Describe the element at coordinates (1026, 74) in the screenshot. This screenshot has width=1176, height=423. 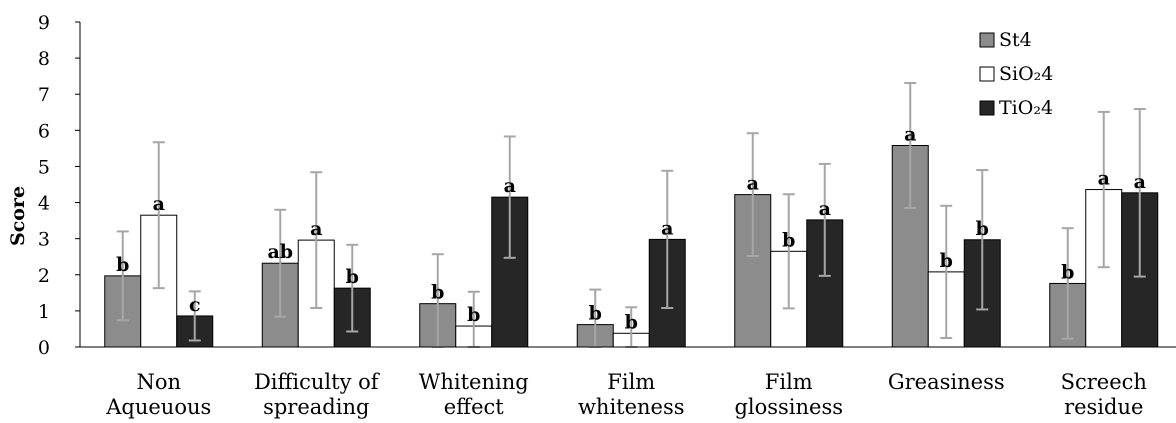
I see `legend-label: SiO₂4` at that location.